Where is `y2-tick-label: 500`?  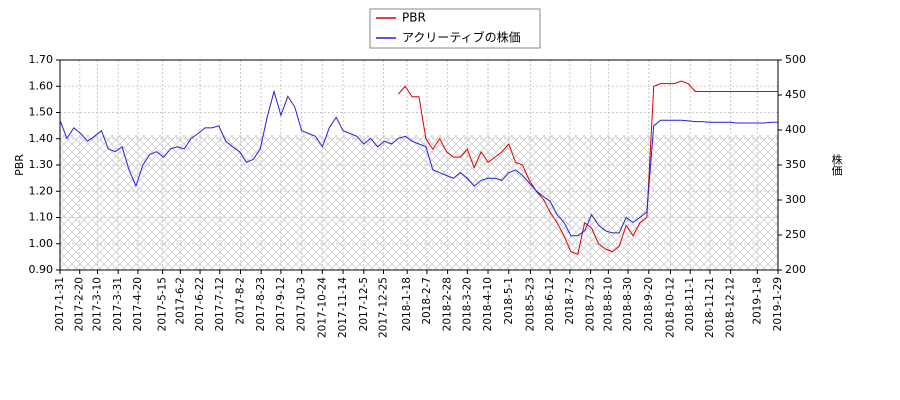
y2-tick-label: 500 is located at coordinates (795, 59).